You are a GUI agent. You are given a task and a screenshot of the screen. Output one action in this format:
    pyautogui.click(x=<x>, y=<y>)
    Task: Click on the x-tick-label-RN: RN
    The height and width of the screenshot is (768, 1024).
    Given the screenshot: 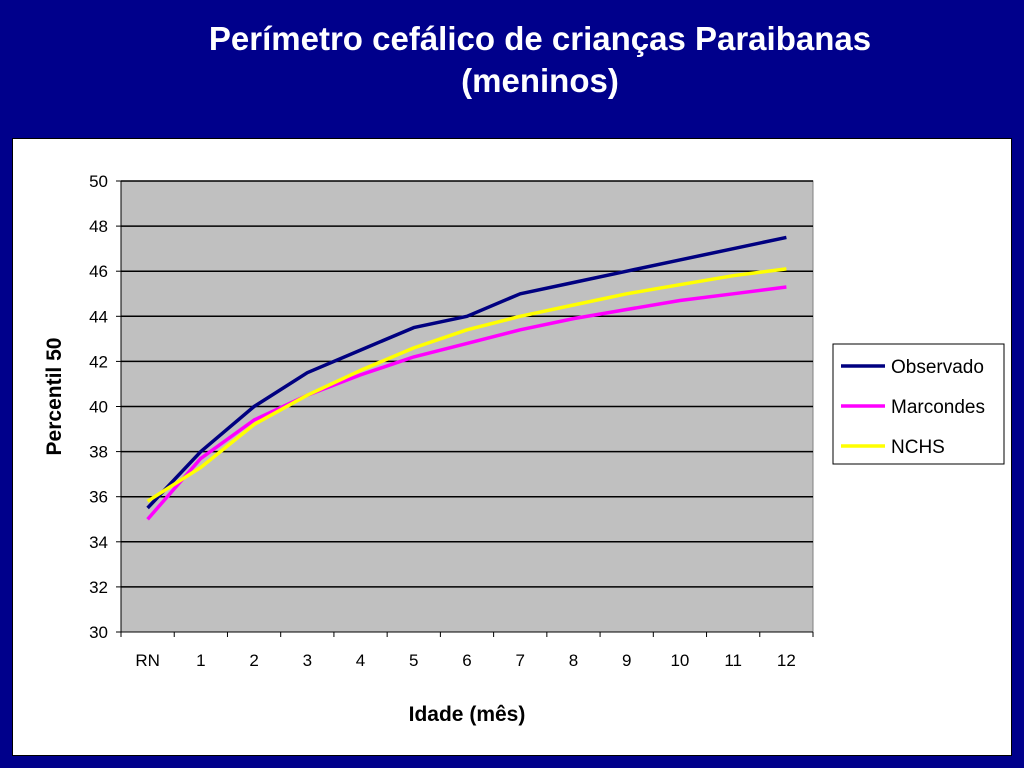 What is the action you would take?
    pyautogui.click(x=147, y=660)
    